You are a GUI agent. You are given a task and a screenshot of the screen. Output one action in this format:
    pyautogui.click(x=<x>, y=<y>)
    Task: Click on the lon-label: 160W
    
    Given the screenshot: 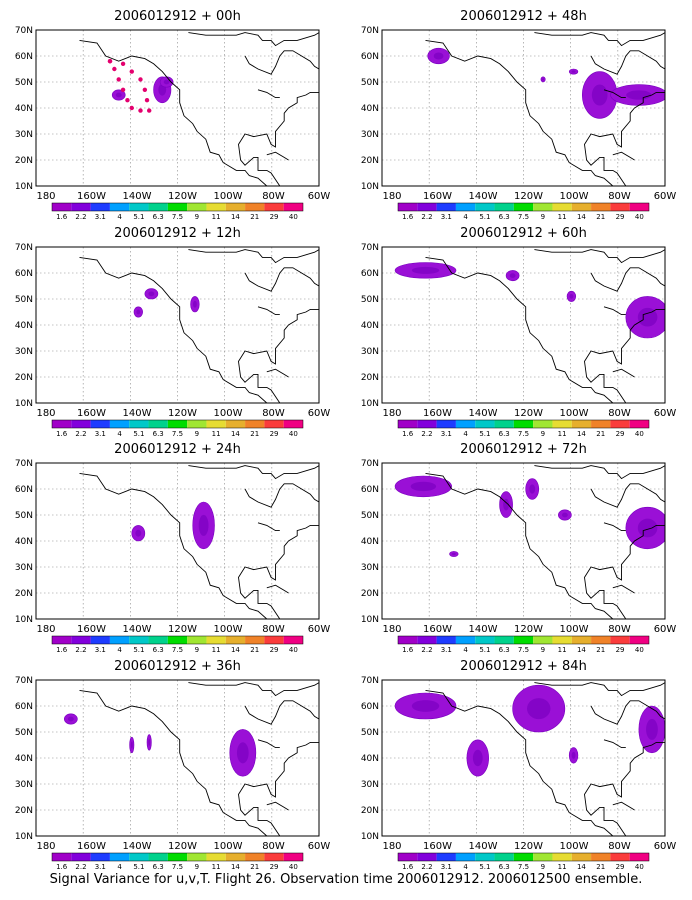 What is the action you would take?
    pyautogui.click(x=437, y=846)
    